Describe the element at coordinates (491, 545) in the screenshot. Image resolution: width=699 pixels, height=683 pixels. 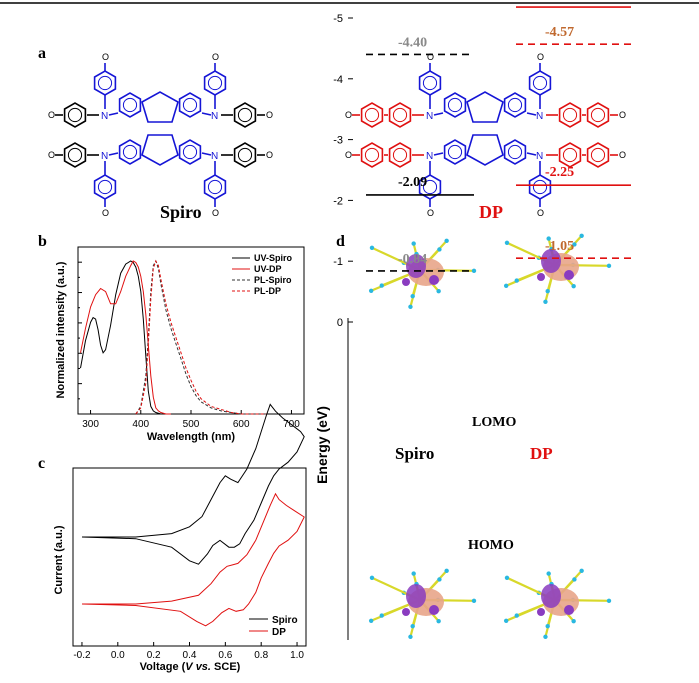
I see `homo-label: HOMO` at that location.